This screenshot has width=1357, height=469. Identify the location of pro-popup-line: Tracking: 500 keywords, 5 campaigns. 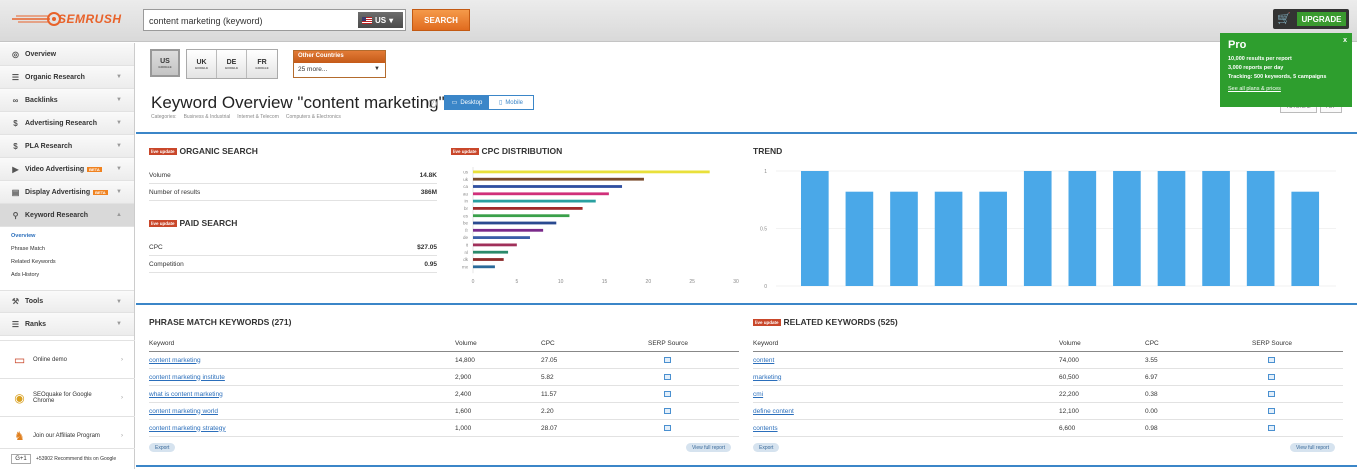
(1277, 77).